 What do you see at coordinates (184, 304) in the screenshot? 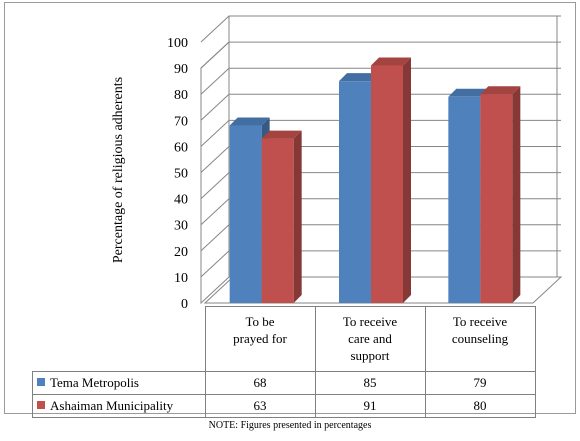
I see `y-tick-label: 0` at bounding box center [184, 304].